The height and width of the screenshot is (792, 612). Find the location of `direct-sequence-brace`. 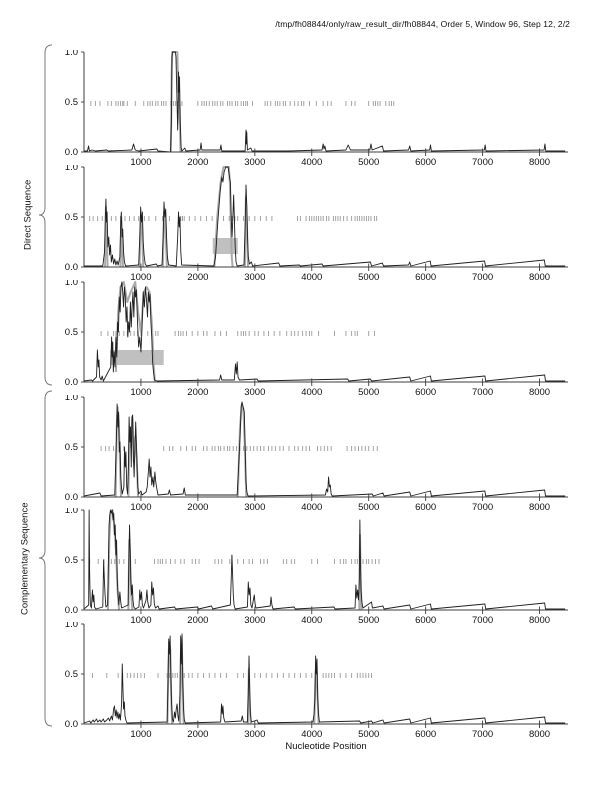

direct-sequence-brace is located at coordinates (45, 215).